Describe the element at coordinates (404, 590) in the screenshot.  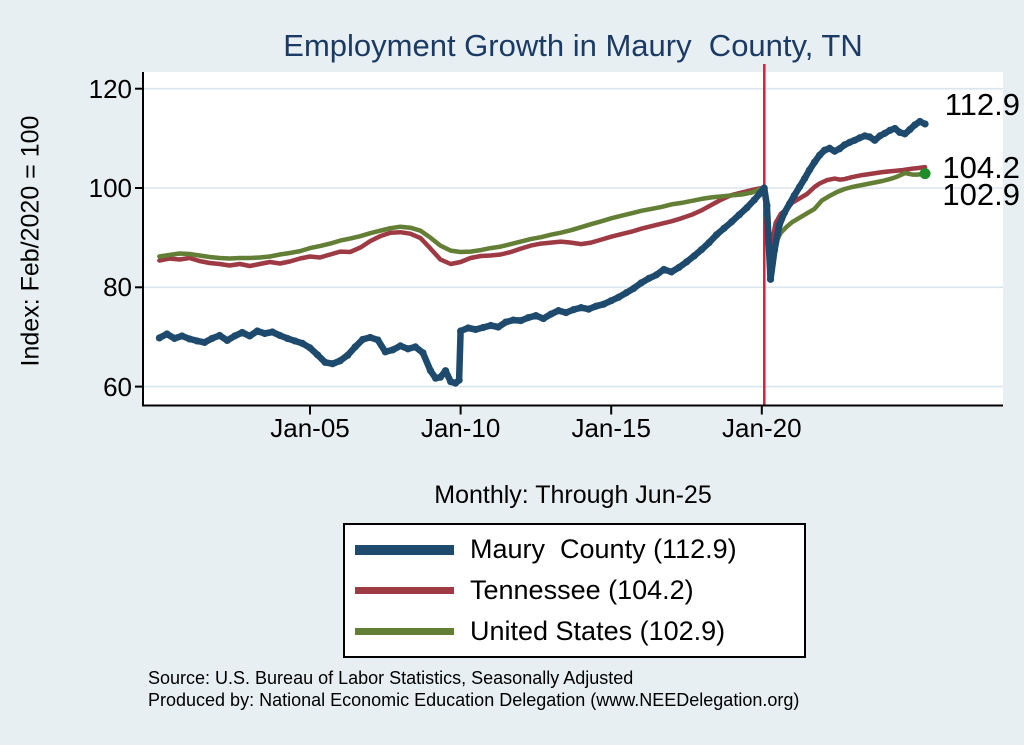
I see `legend-swatch-tennessee` at that location.